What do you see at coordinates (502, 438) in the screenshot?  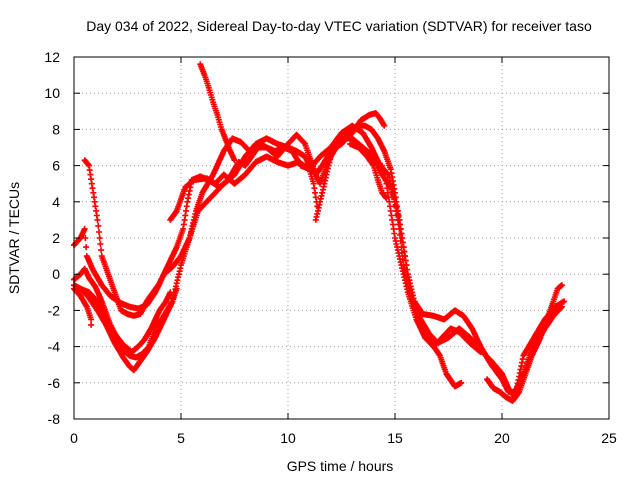 I see `x-tick-label: 20` at bounding box center [502, 438].